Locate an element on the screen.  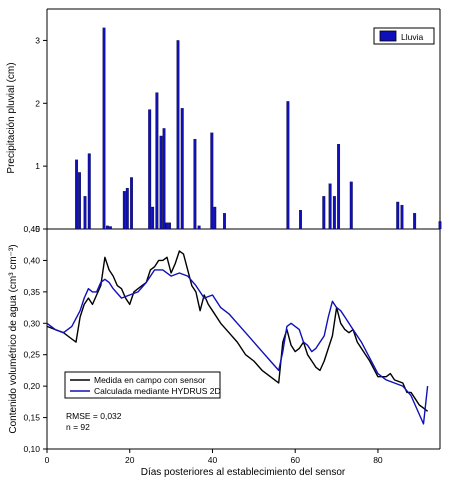
annotation-n: n = 92 is located at coordinates (78, 427).